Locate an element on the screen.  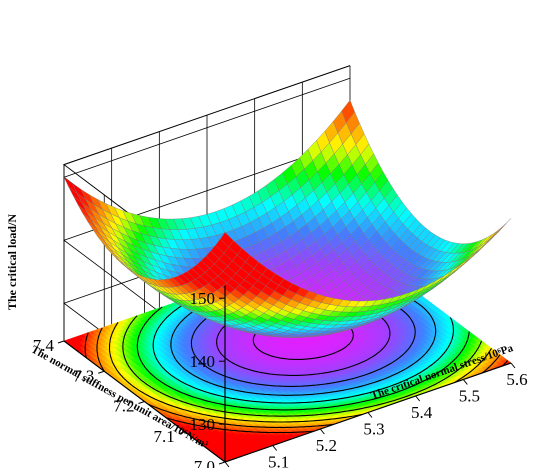
x-tick-label: 5.5 is located at coordinates (469, 396).